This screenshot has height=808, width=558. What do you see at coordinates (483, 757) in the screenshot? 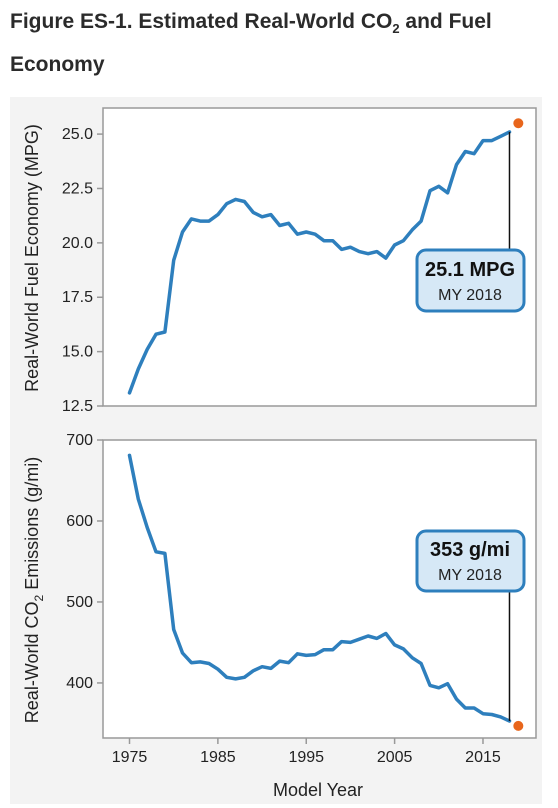
I see `x-tick-label: 2015` at bounding box center [483, 757].